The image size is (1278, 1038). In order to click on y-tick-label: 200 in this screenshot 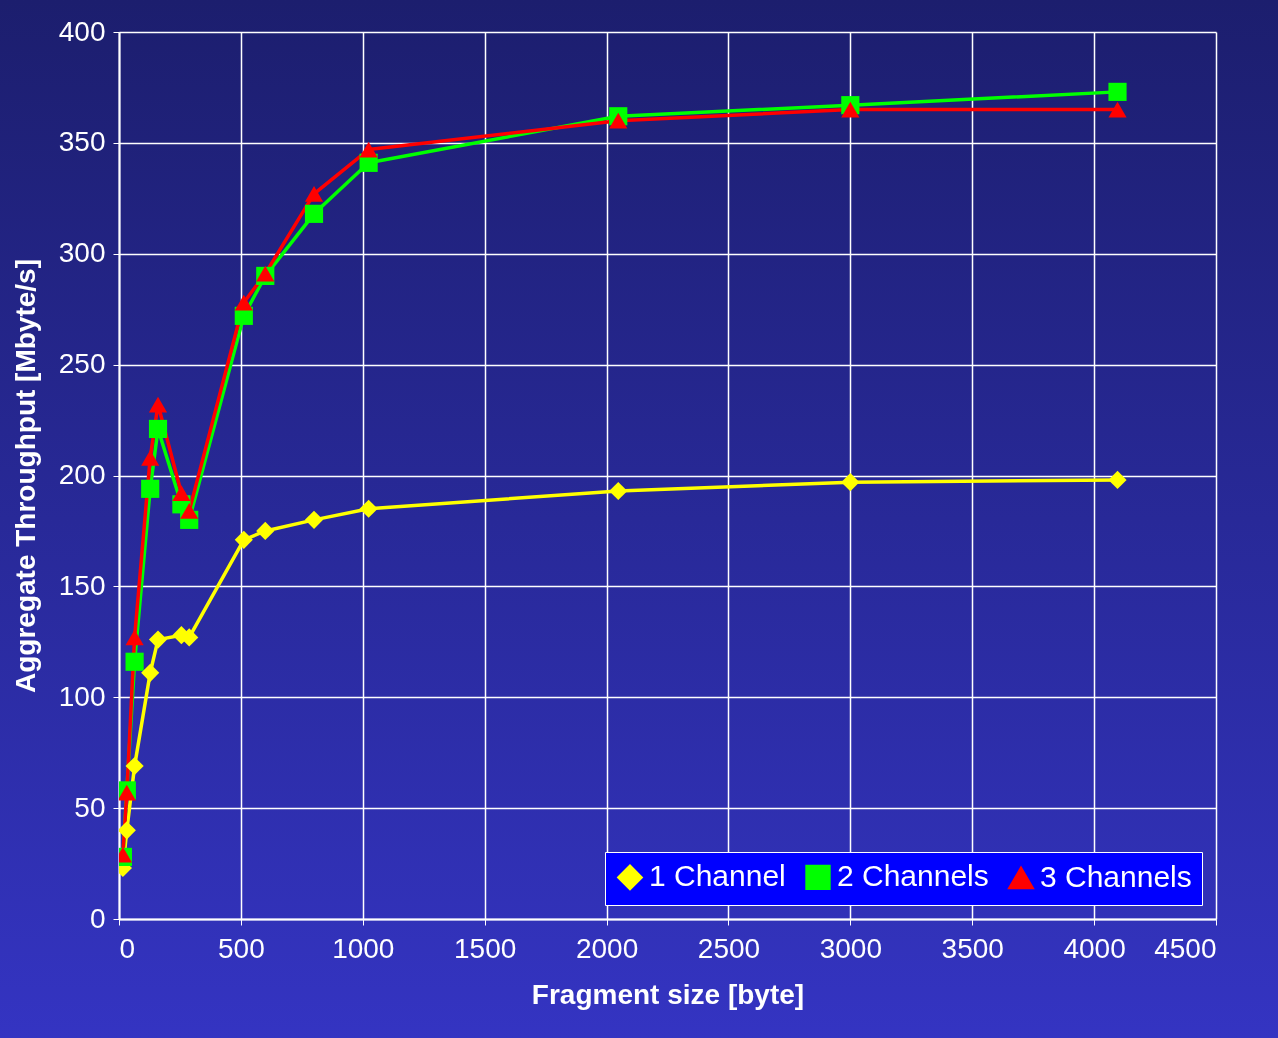, I will do `click(82, 474)`.